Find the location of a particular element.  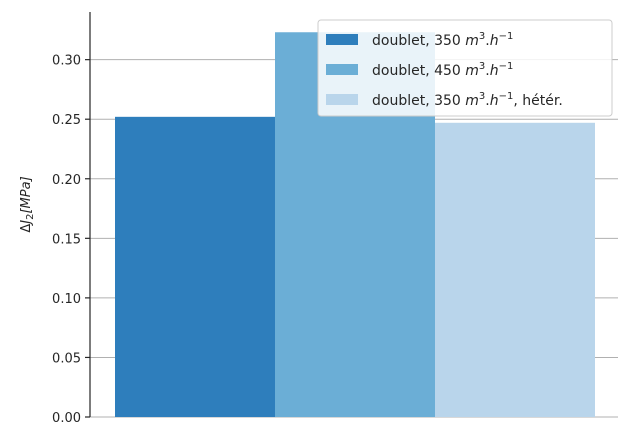

legend-label-2: doublet, 450 m3.h−1 is located at coordinates (442, 70).